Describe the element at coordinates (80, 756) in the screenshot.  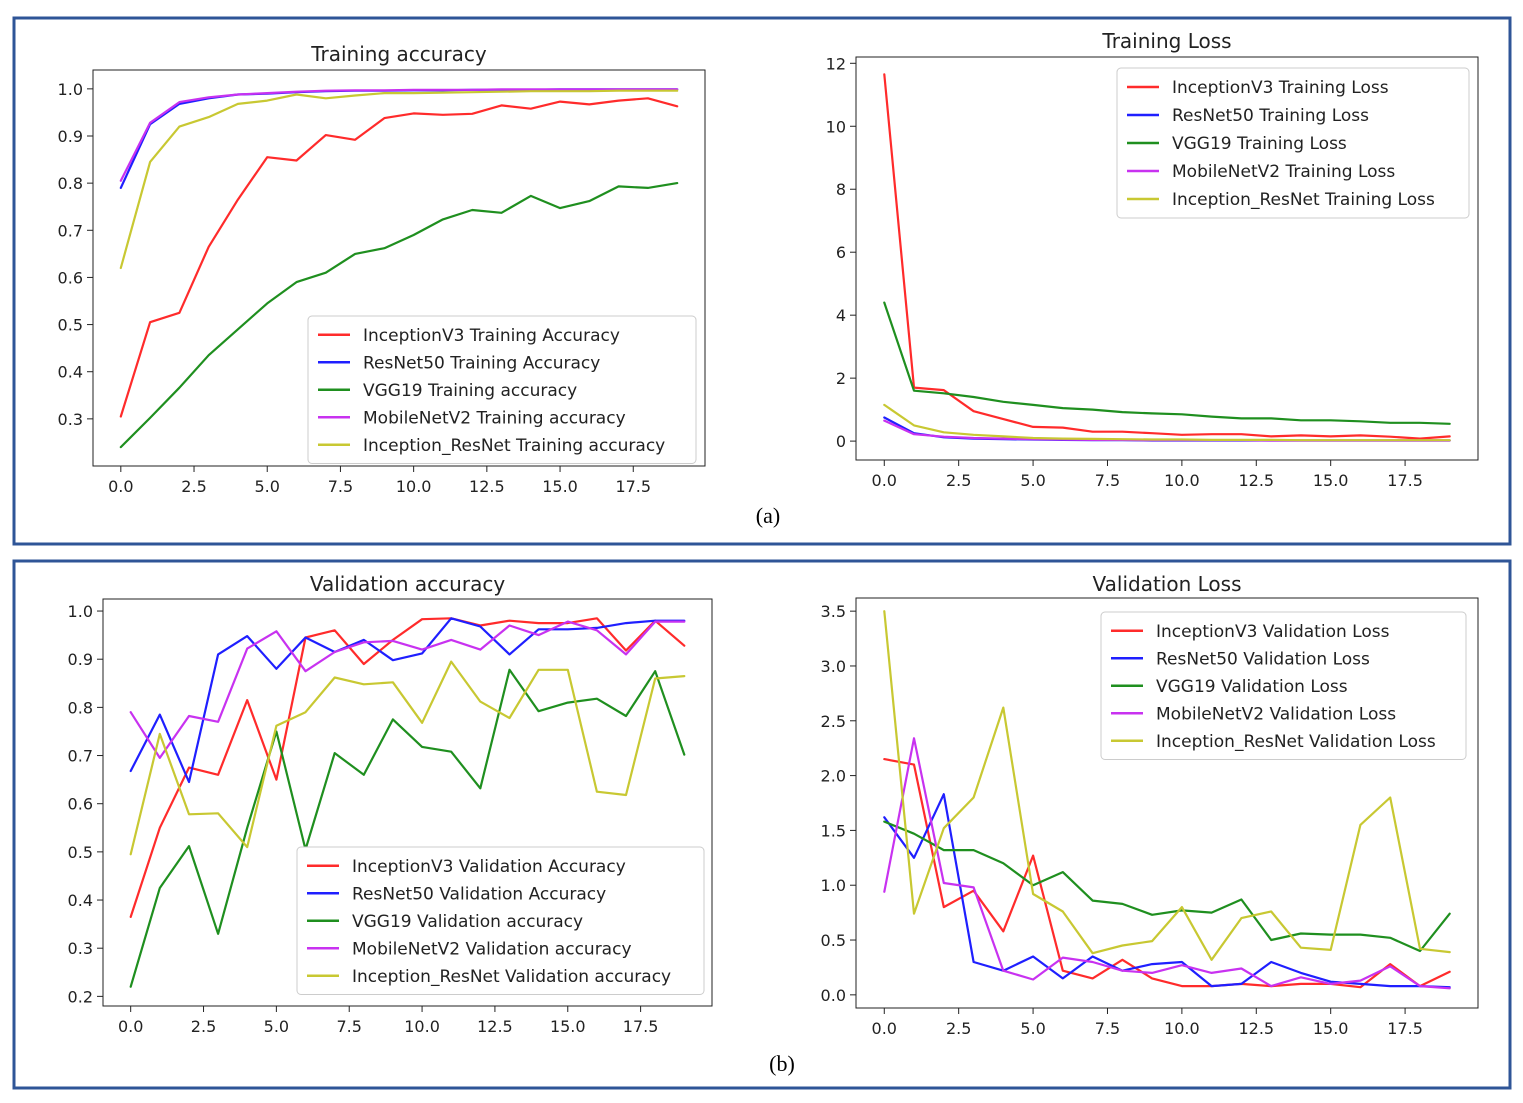
I see `validation-accuracy-y-tick-label: 0.7` at that location.